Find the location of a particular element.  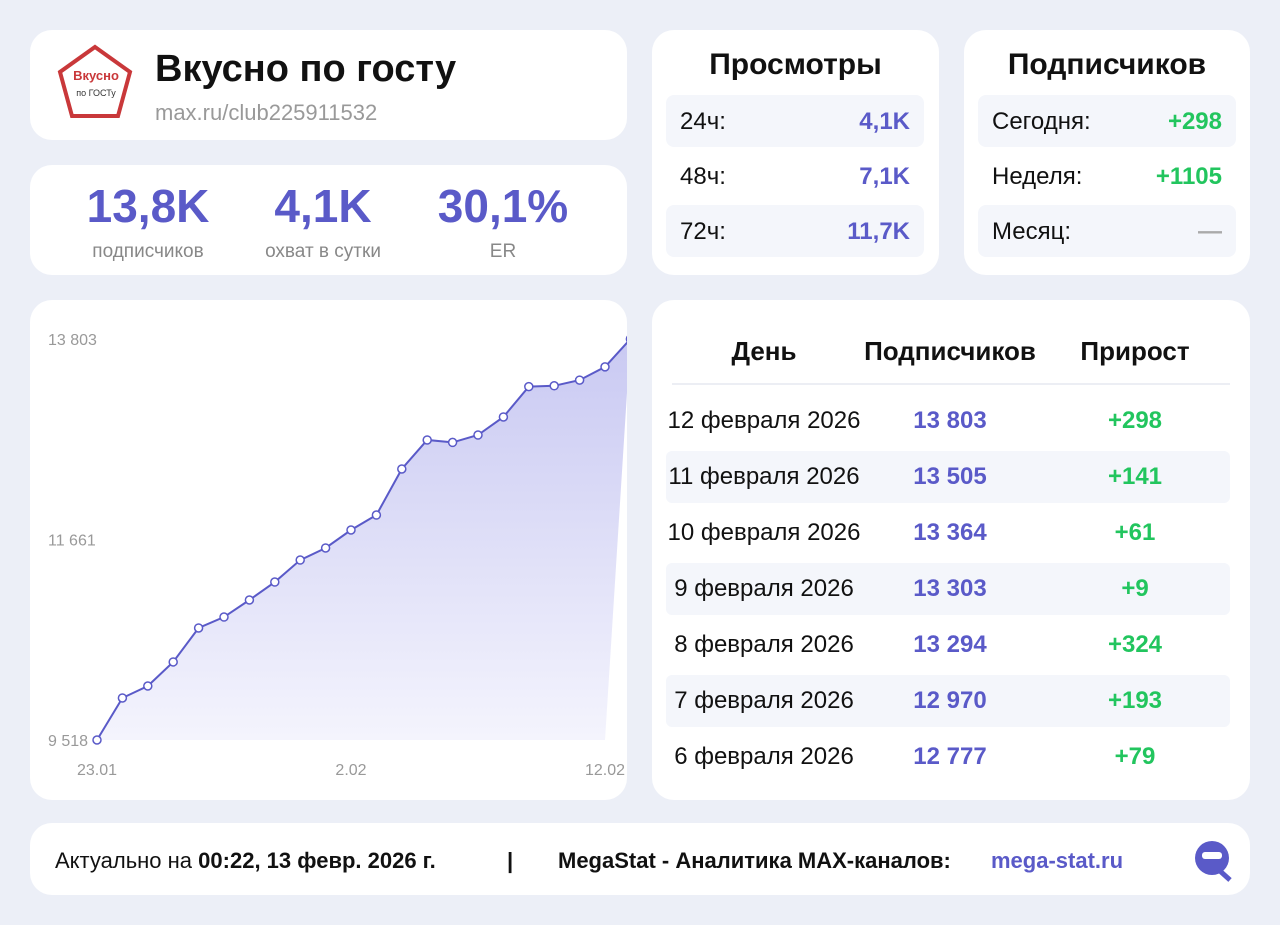

logo-text: Вкусно is located at coordinates (96, 75).